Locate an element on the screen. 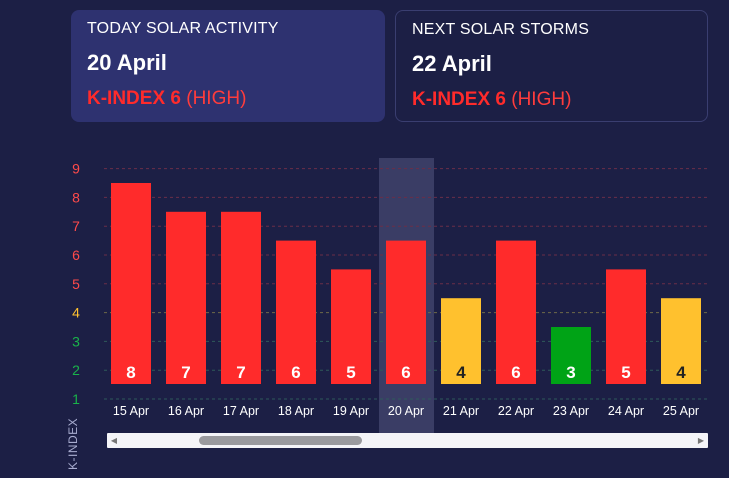 The width and height of the screenshot is (729, 478). x-tick-label: 24 Apr is located at coordinates (626, 411).